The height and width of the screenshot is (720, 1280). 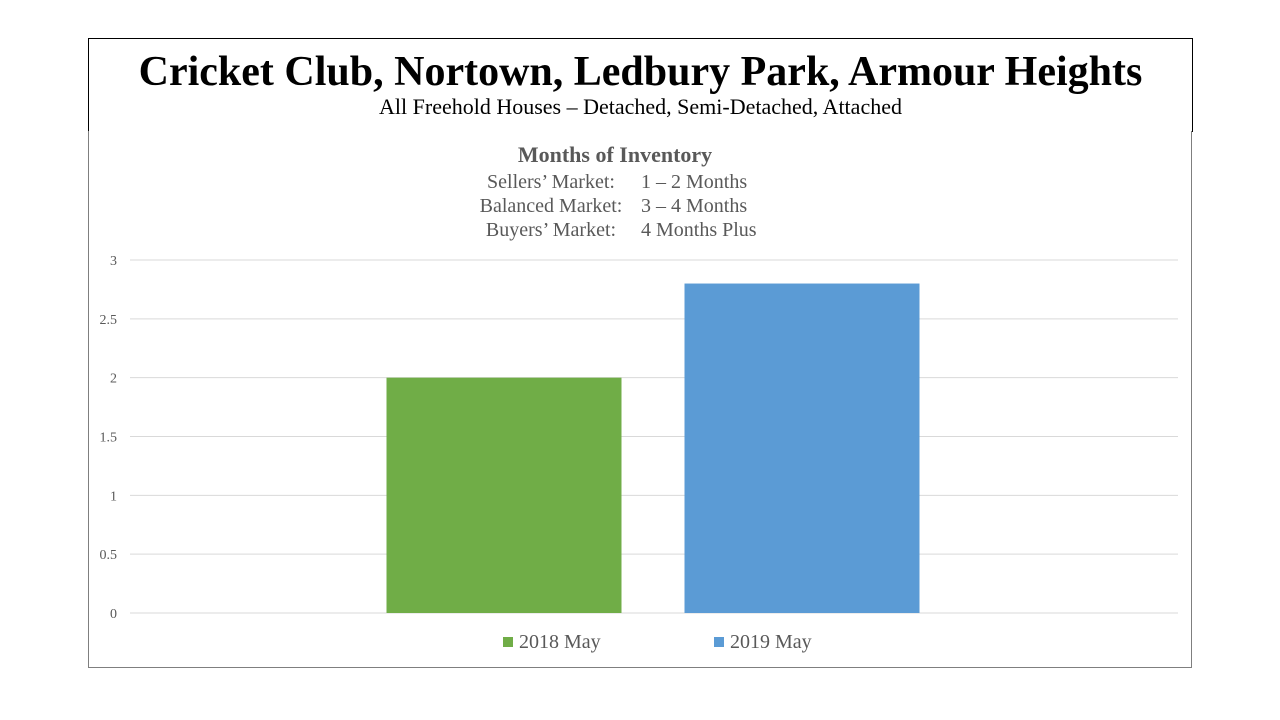 I want to click on y-tick-label: 1.5, so click(x=109, y=438).